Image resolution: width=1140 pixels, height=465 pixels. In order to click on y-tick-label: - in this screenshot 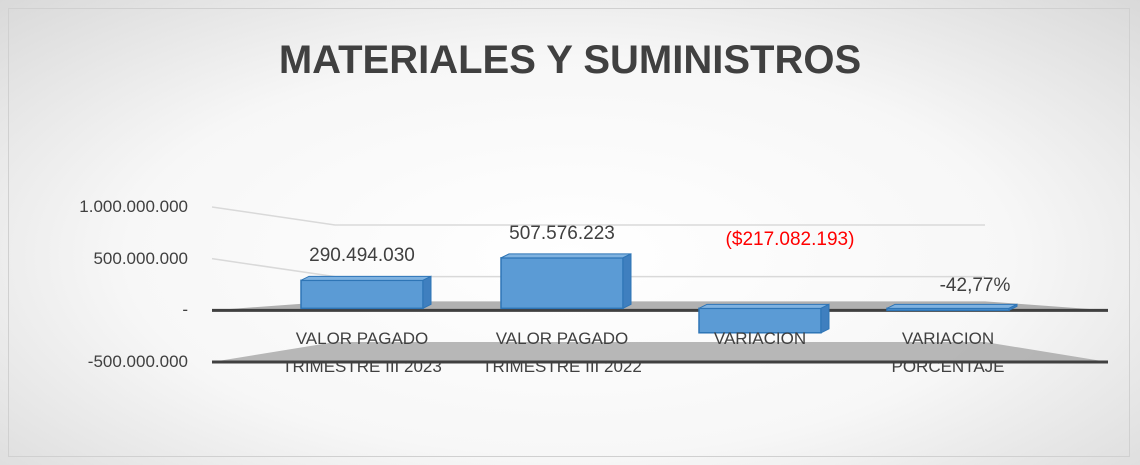, I will do `click(185, 310)`.